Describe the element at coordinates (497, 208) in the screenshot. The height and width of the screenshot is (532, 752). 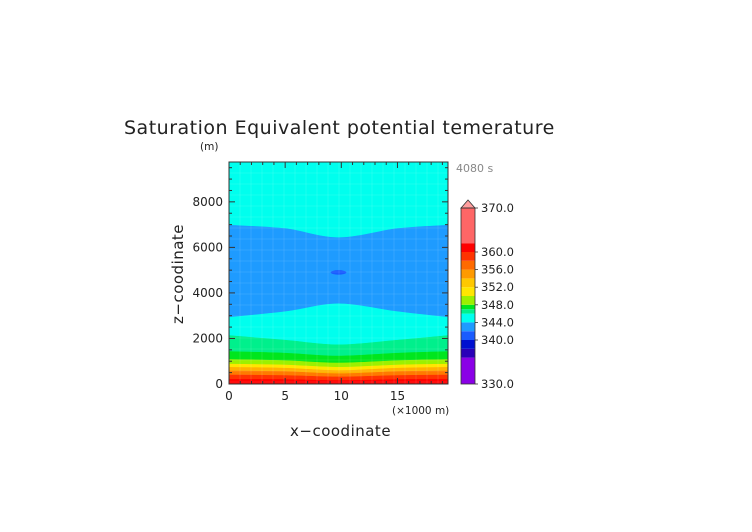
I see `colorbar-label: 370.0` at that location.